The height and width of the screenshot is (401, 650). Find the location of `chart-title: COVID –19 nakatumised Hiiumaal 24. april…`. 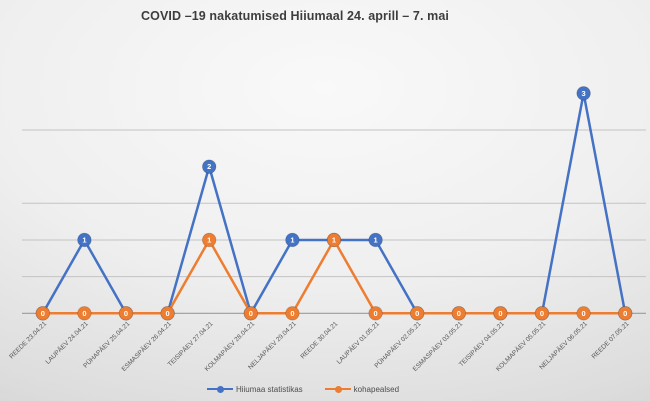

chart-title: COVID –19 nakatumised Hiiumaal 24. april… is located at coordinates (295, 16).